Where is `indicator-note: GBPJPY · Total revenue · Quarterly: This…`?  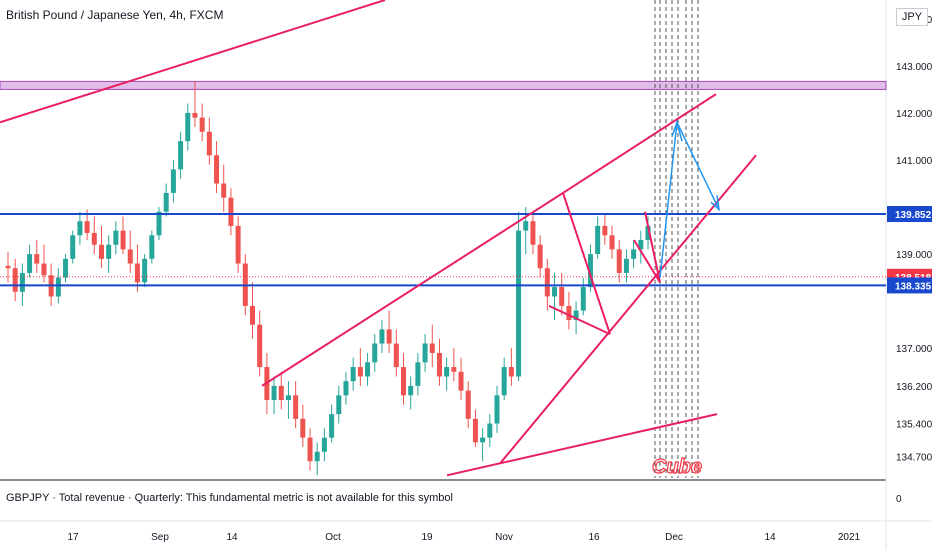 indicator-note: GBPJPY · Total revenue · Quarterly: This… is located at coordinates (229, 498).